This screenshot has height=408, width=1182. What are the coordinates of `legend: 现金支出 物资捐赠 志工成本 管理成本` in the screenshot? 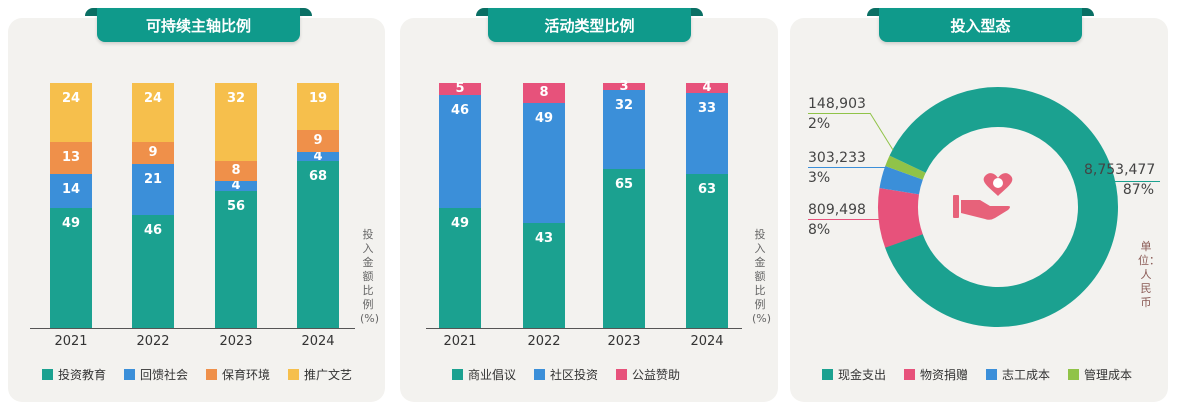 It's located at (977, 374).